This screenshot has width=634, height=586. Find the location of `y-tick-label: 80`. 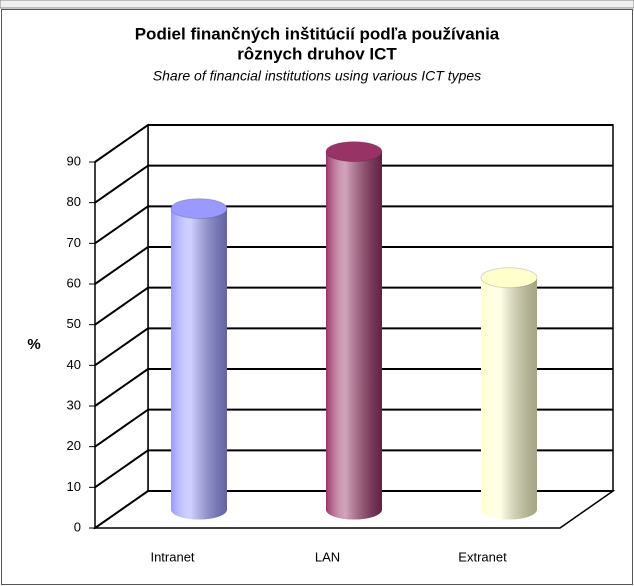

y-tick-label: 80 is located at coordinates (74, 201).